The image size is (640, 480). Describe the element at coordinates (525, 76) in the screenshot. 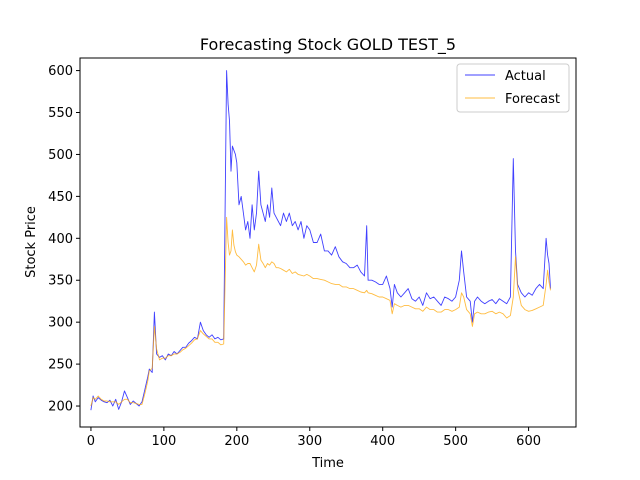

I see `legend-label-actual: Actual` at that location.